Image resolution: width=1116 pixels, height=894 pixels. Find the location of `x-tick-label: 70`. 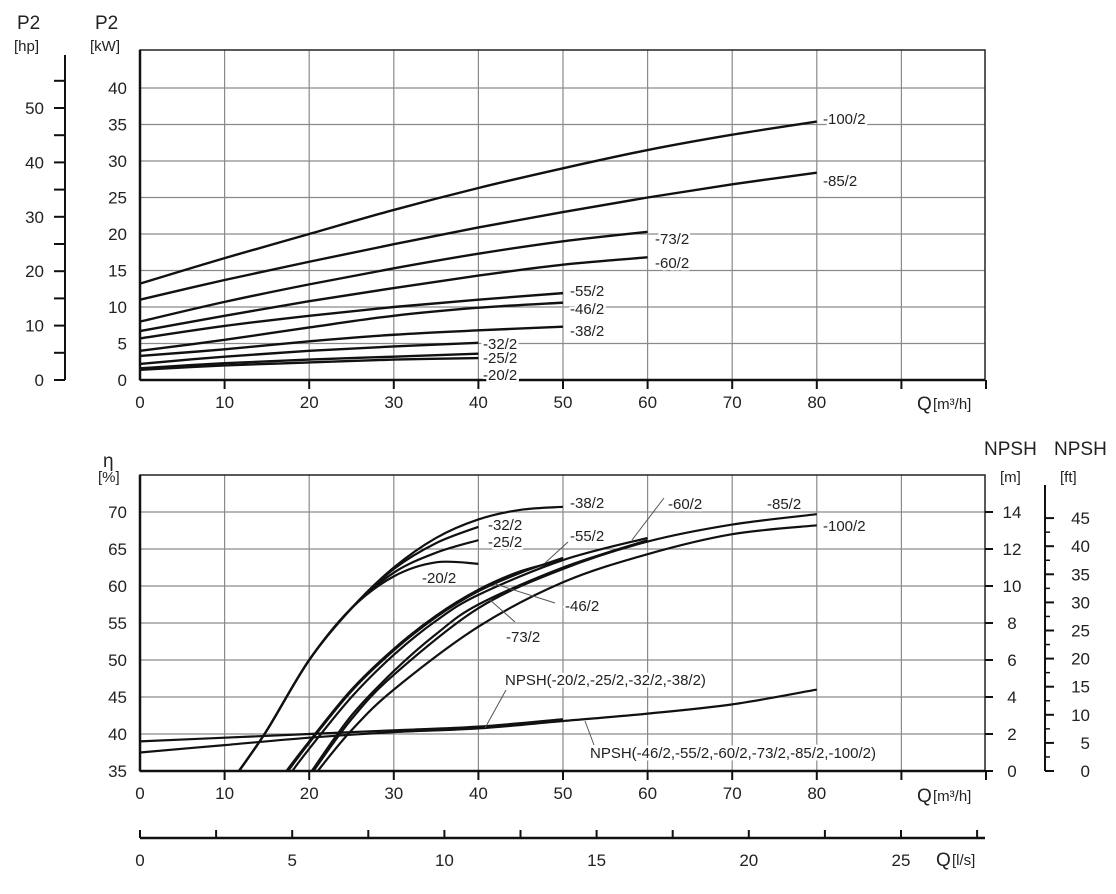

x-tick-label: 70 is located at coordinates (732, 793).